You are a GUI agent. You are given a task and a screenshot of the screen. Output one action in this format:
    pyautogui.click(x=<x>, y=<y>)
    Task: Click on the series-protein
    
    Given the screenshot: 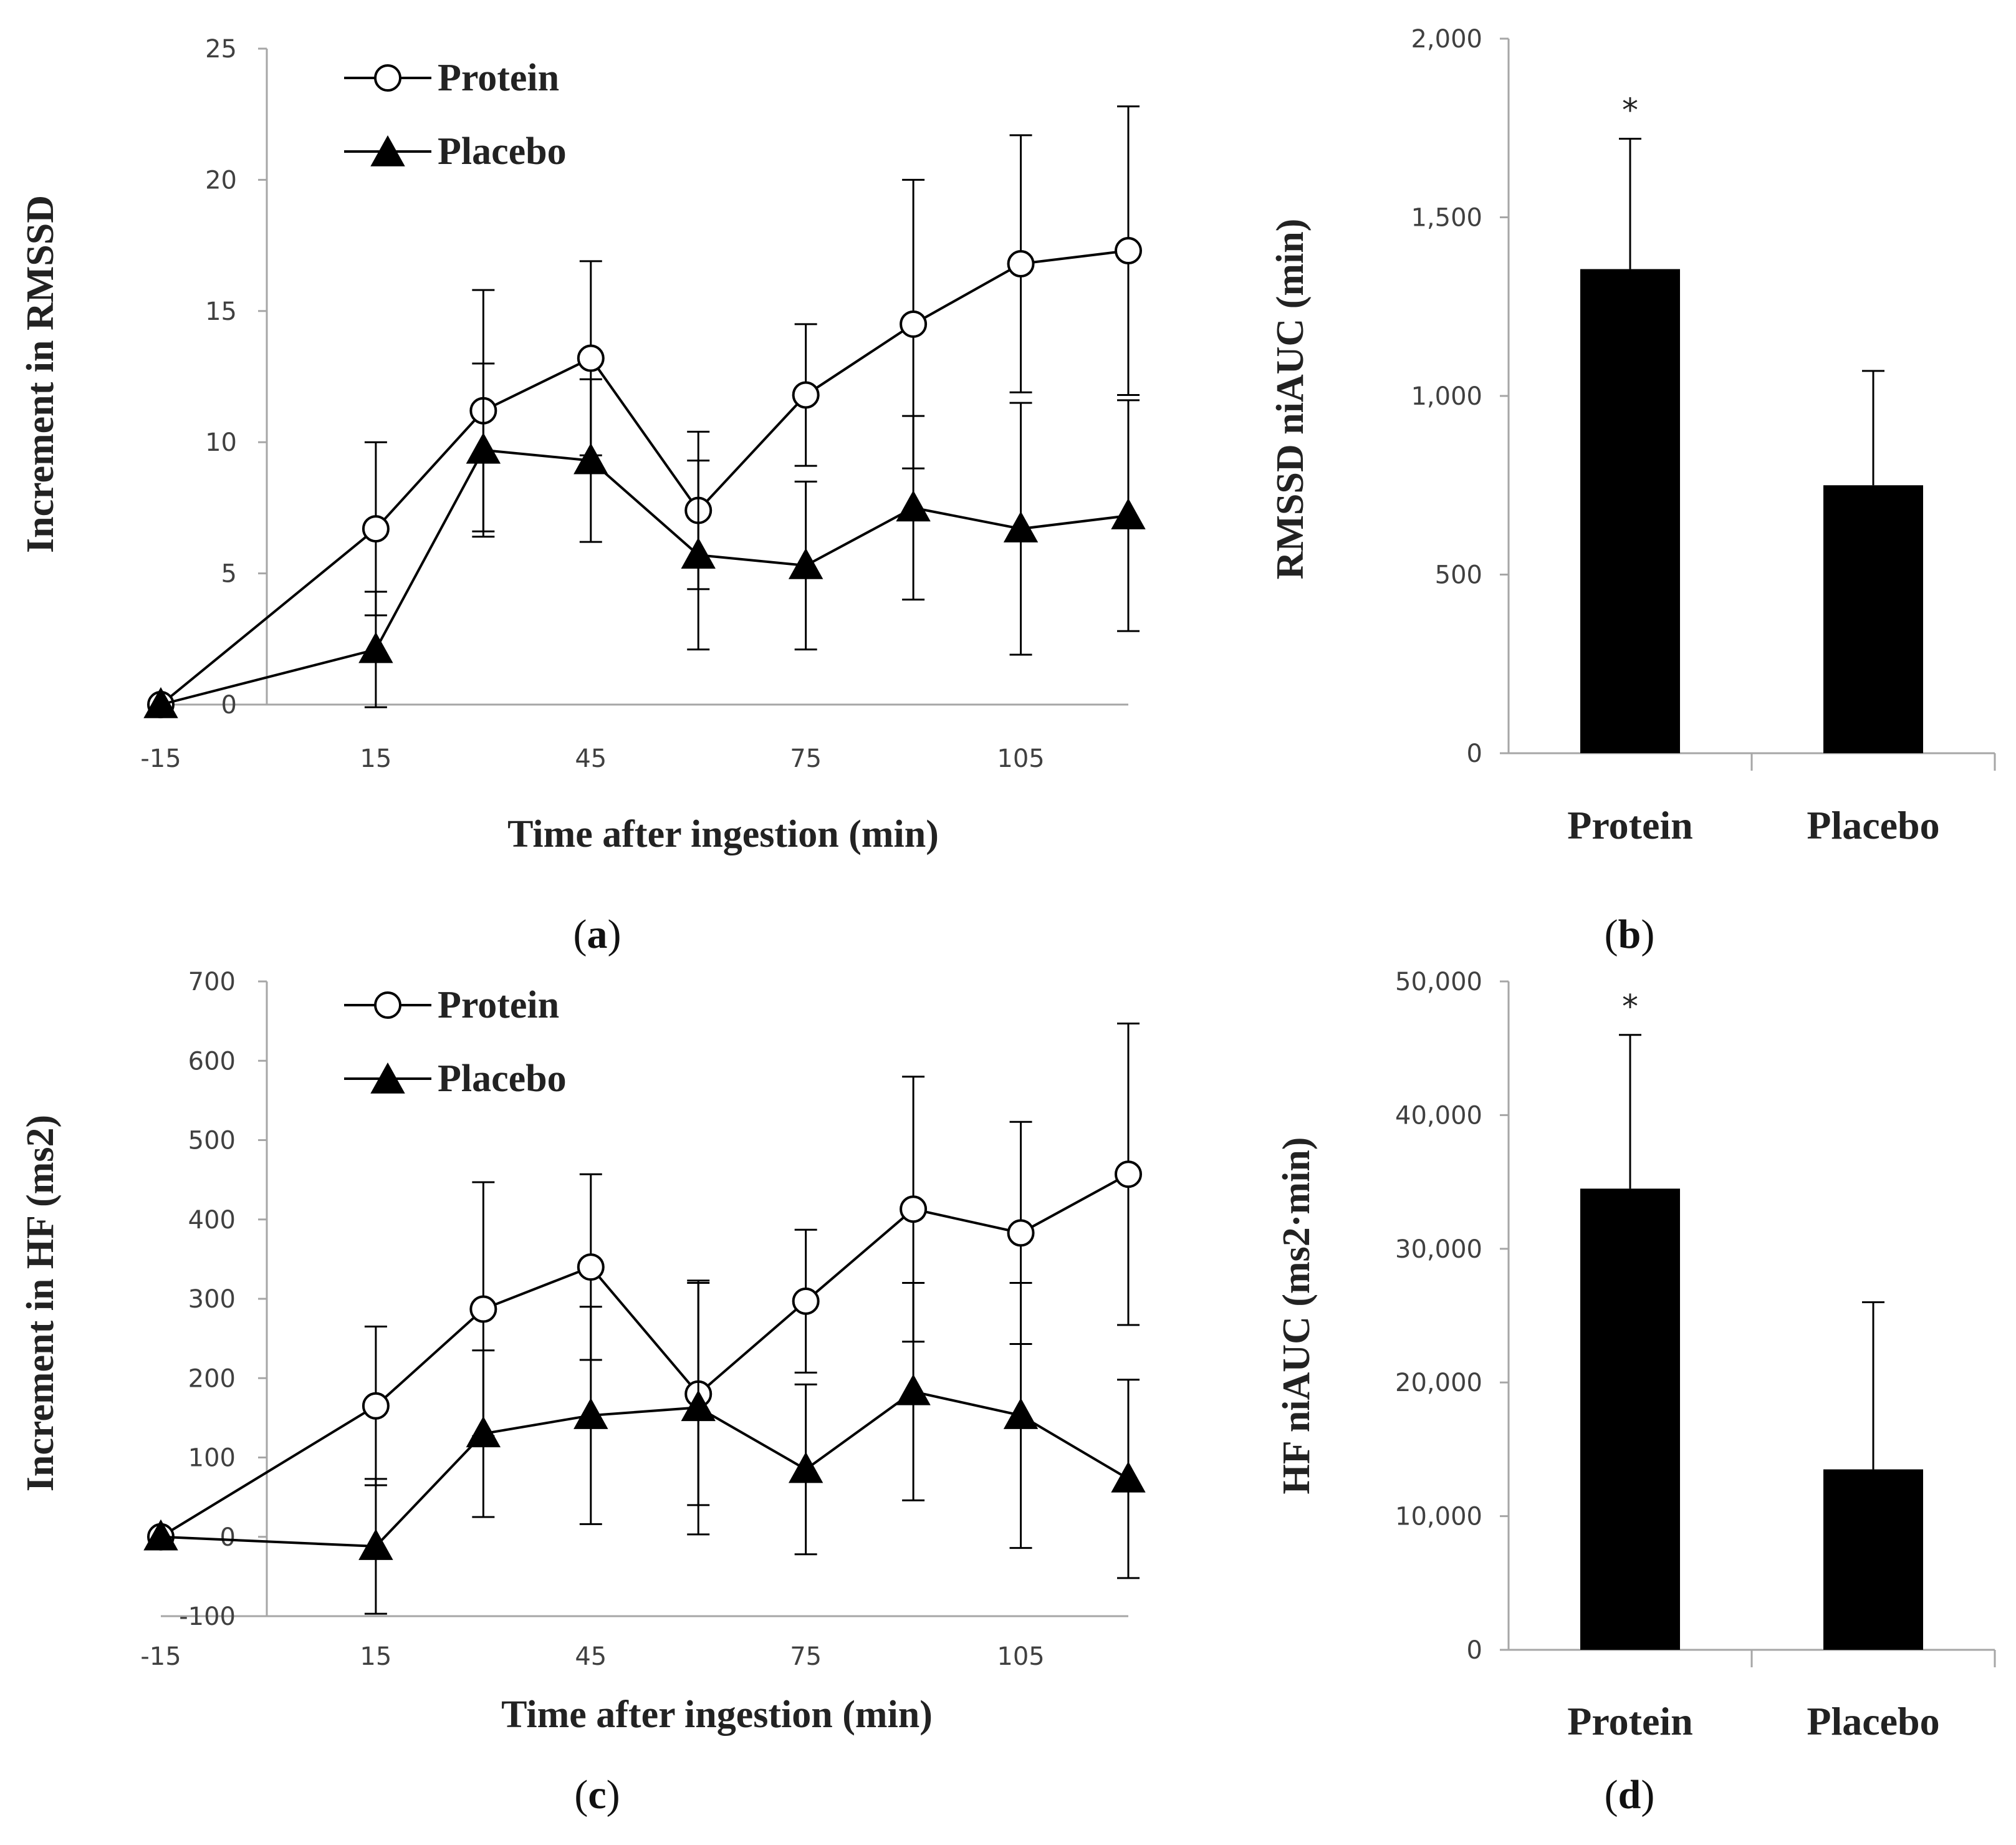 What is the action you would take?
    pyautogui.click(x=644, y=1286)
    